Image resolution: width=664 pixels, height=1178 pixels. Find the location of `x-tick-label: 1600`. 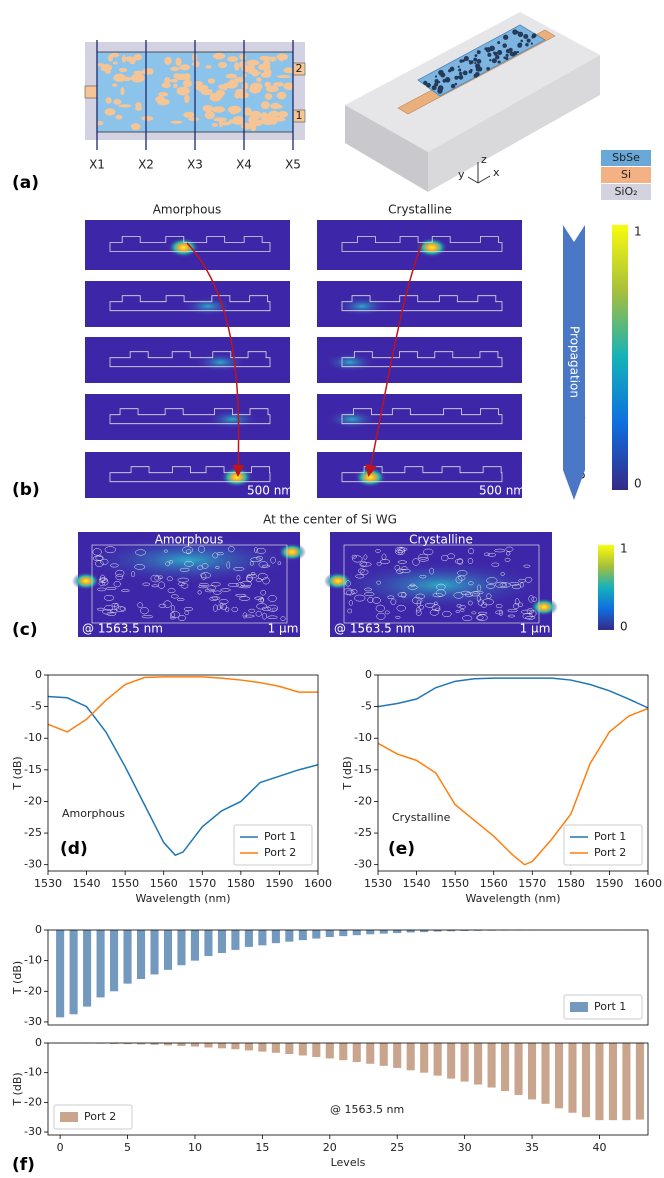

x-tick-label: 1600 is located at coordinates (318, 883).